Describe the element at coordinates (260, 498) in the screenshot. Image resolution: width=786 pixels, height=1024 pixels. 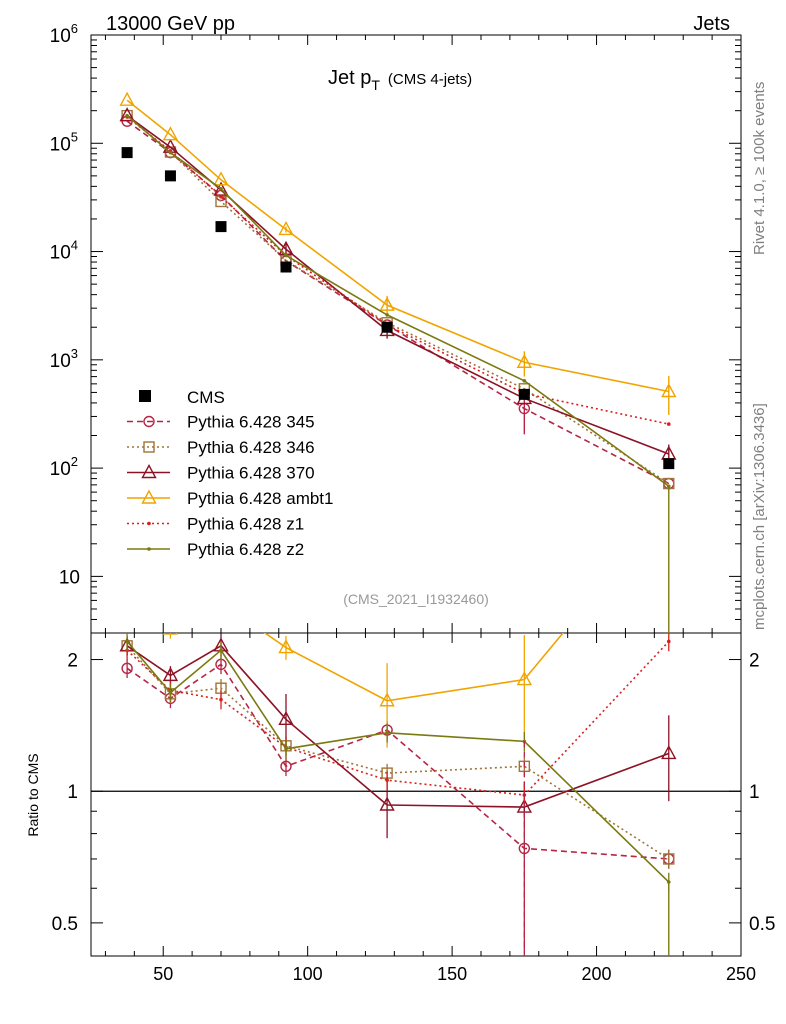
I see `legend-label: Pythia 6.428 ambt1` at that location.